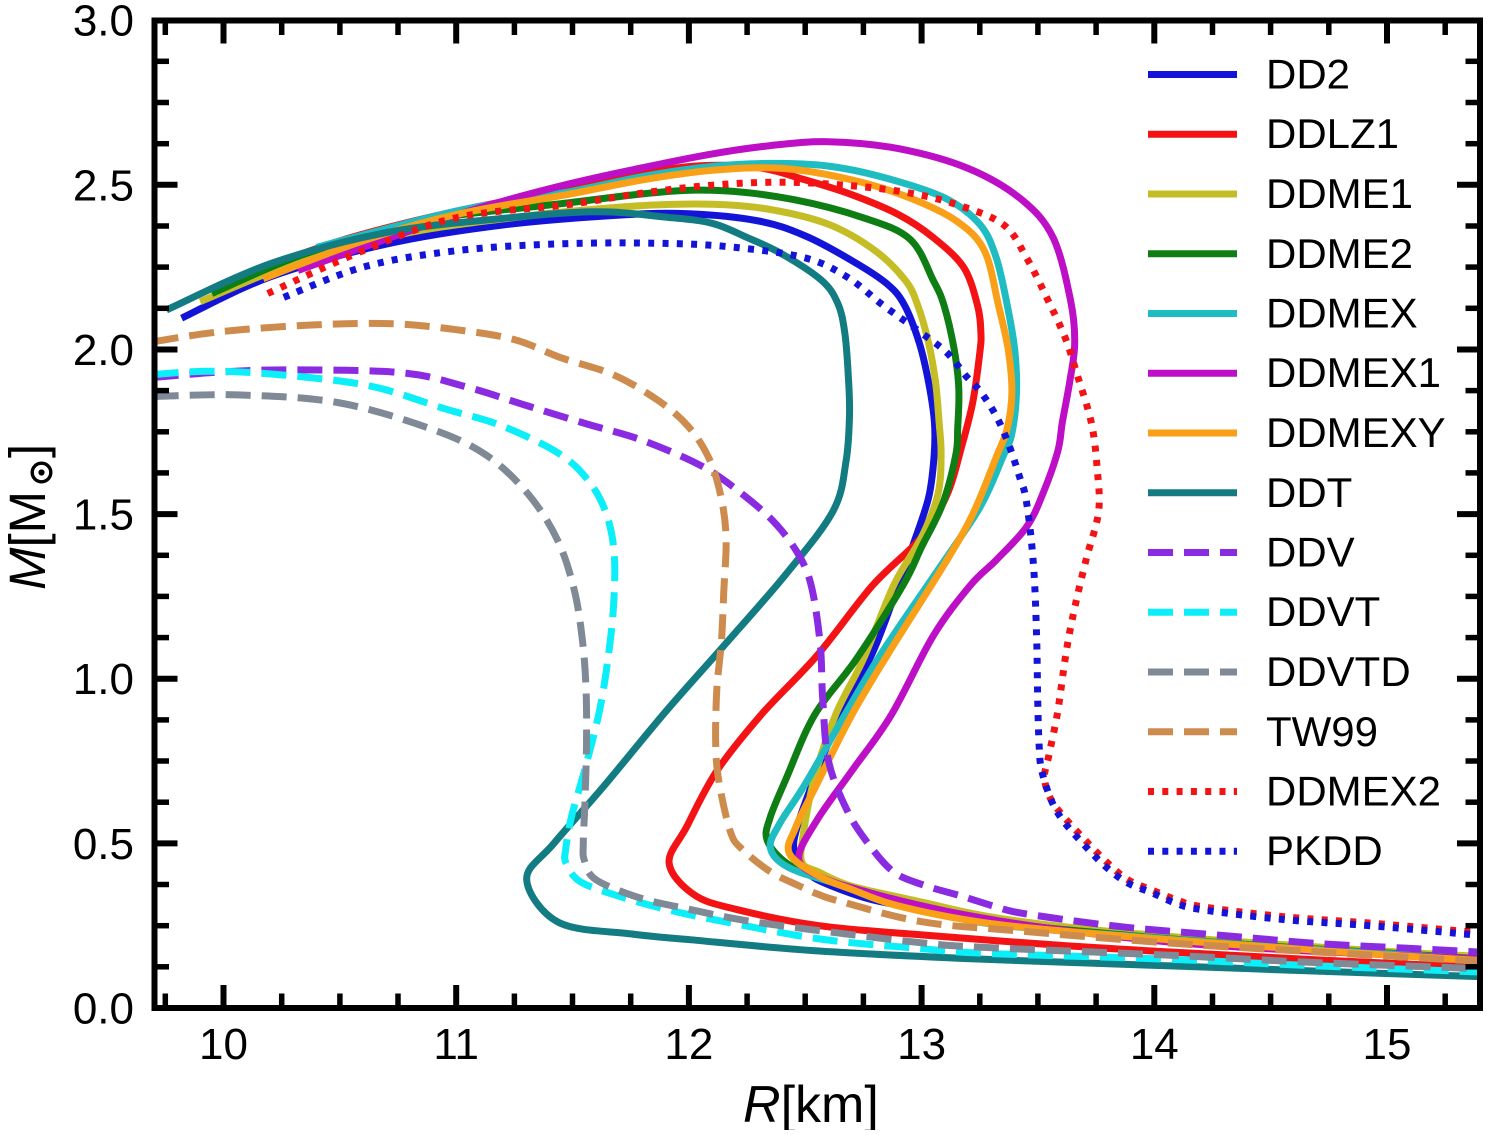  I want to click on svg-text: 1.5, so click(103, 515).